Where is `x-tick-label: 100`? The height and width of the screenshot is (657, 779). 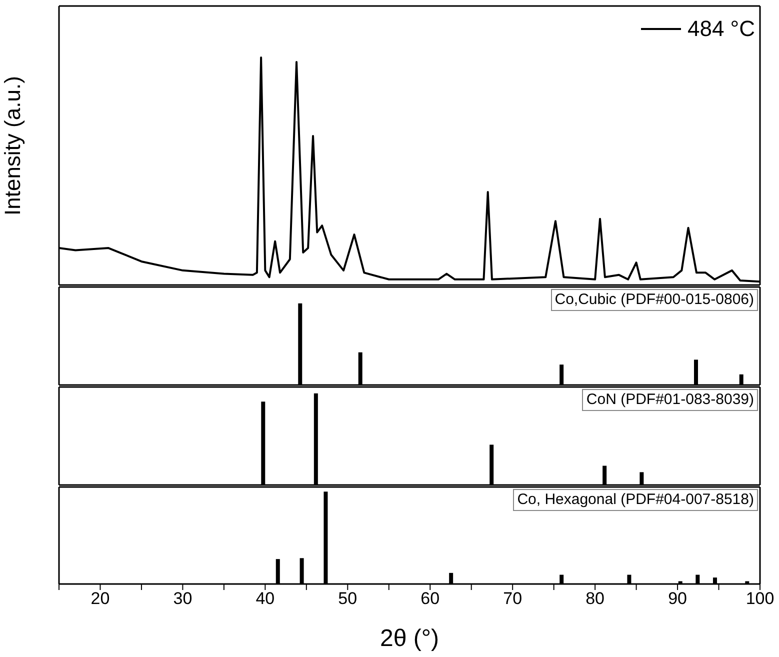 x-tick-label: 100 is located at coordinates (760, 598).